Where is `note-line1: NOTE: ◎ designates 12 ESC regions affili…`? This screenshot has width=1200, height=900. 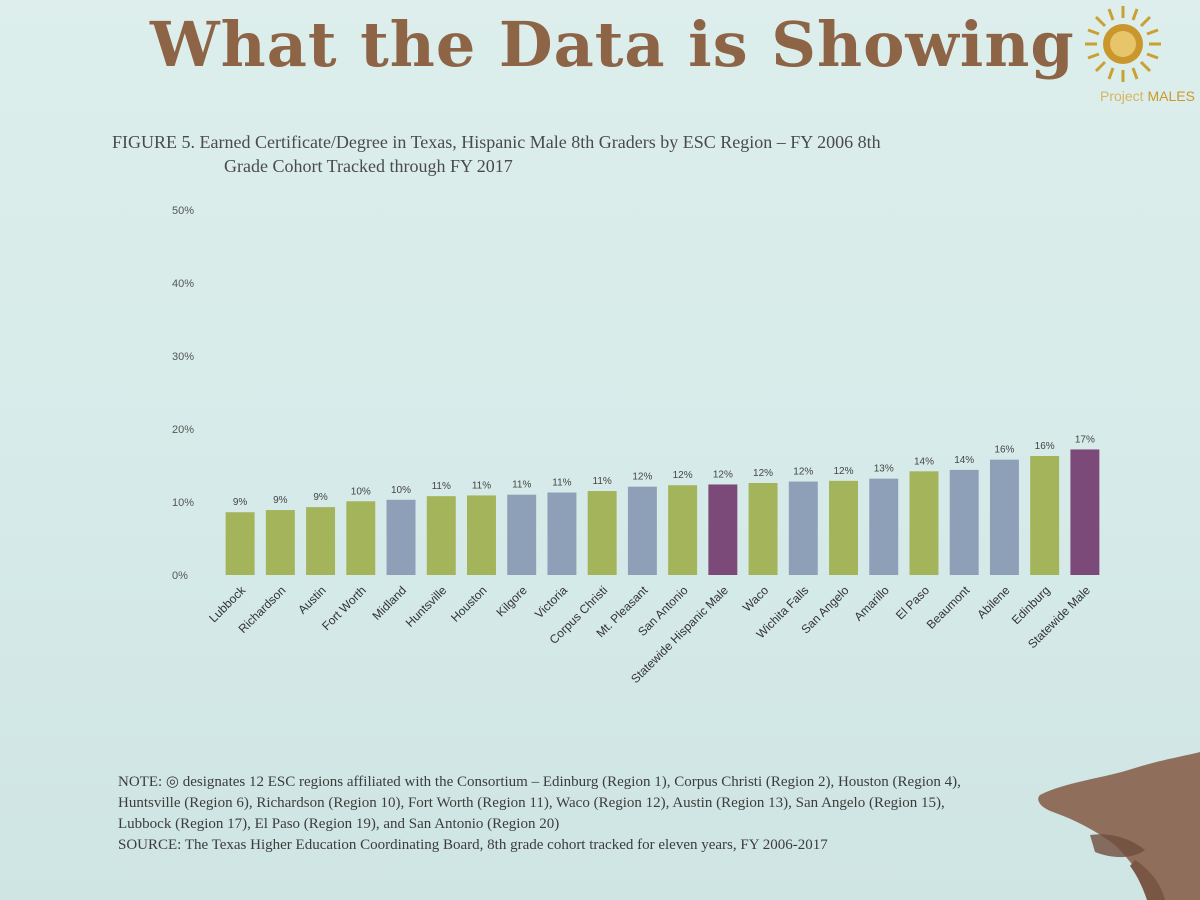
note-line1: NOTE: ◎ designates 12 ESC regions affili… is located at coordinates (539, 782).